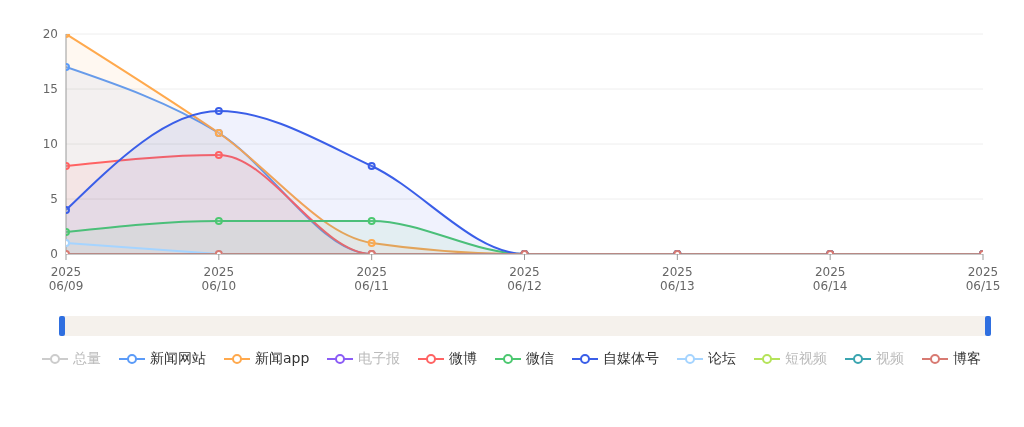 The height and width of the screenshot is (427, 1024). Describe the element at coordinates (178, 359) in the screenshot. I see `legend-label: 新闻网站` at that location.